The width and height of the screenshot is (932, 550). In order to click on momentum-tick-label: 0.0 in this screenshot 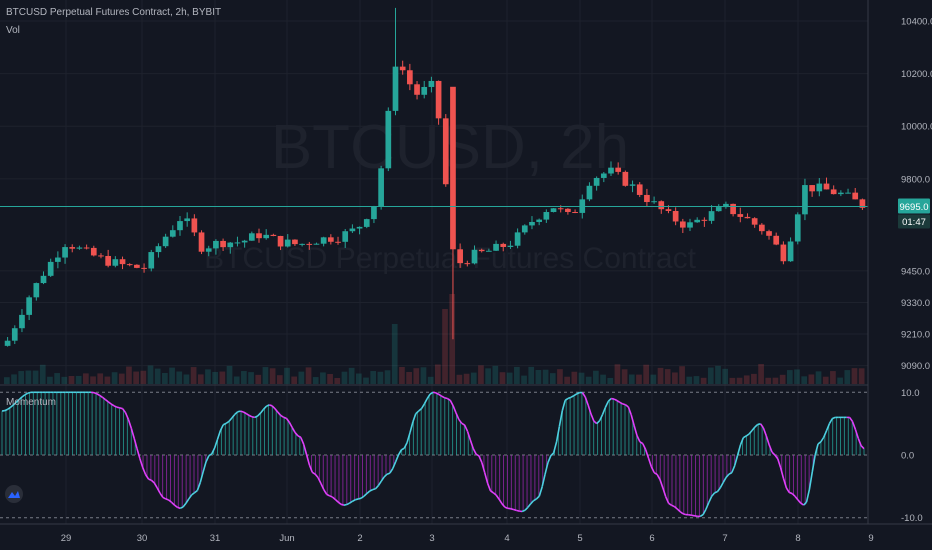, I will do `click(907, 456)`.